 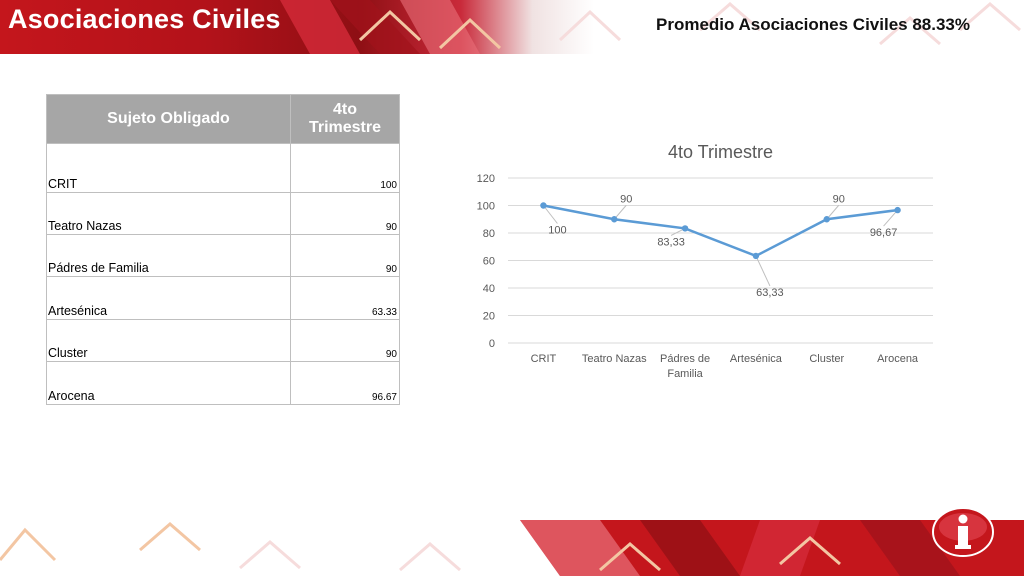 I want to click on x-tick-label: Pádres de Familia, so click(x=685, y=366).